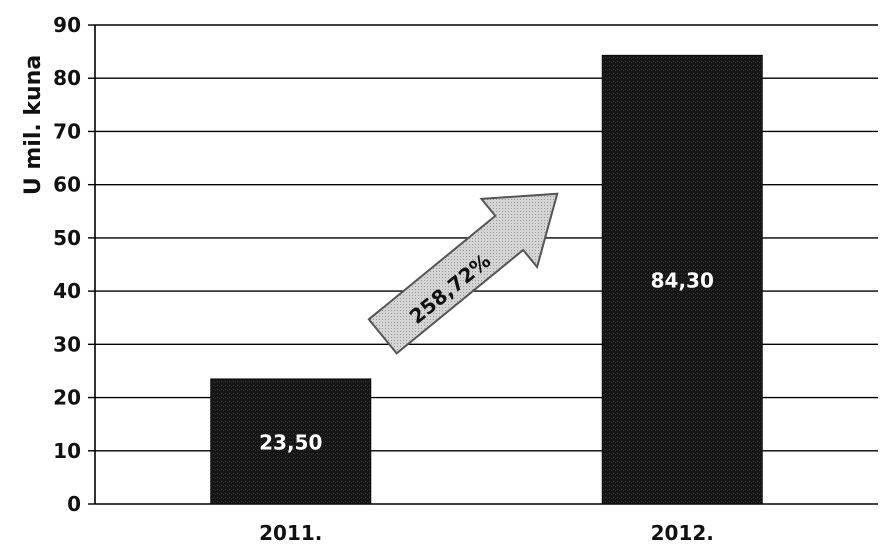 The width and height of the screenshot is (890, 552). What do you see at coordinates (486, 533) in the screenshot?
I see `x-axis-labels: 2011. 2012.` at bounding box center [486, 533].